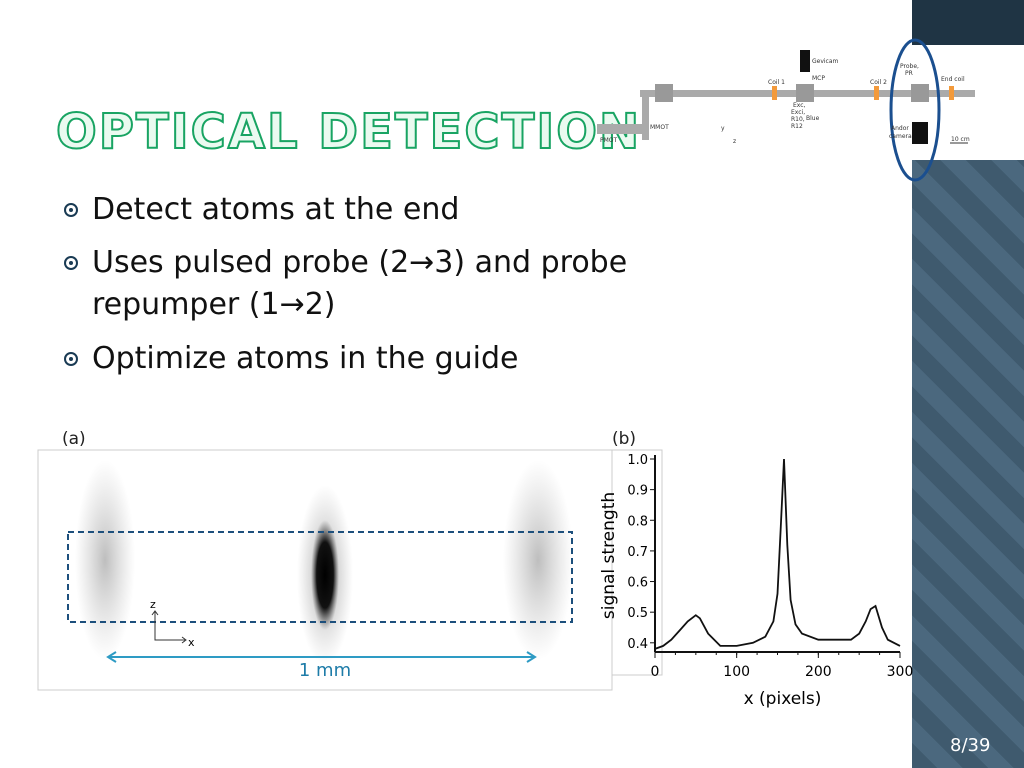  I want to click on panel-label: (b), so click(624, 439).